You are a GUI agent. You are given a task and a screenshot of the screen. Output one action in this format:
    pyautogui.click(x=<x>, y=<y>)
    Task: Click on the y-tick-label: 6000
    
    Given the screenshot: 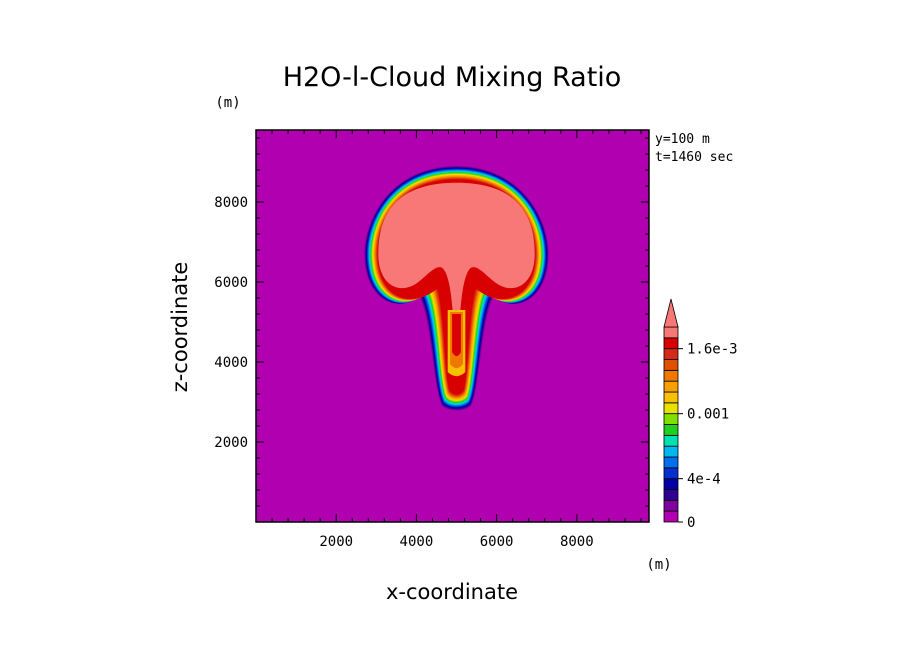 What is the action you would take?
    pyautogui.click(x=231, y=283)
    